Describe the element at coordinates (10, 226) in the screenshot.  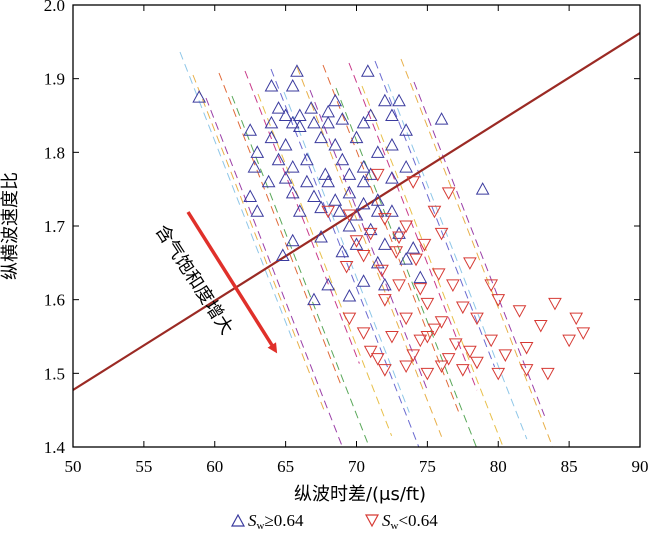
I see `y-axis-label: 纵横波速度比` at that location.